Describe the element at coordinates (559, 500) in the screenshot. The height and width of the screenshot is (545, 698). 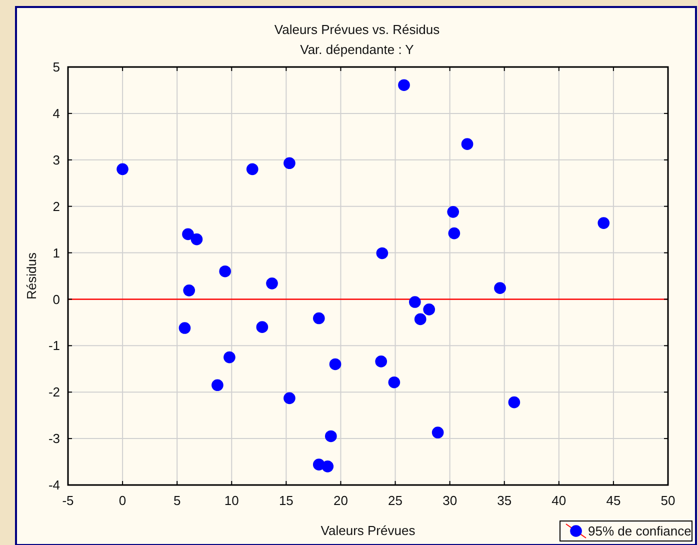
I see `x-tick-label: 40` at that location.